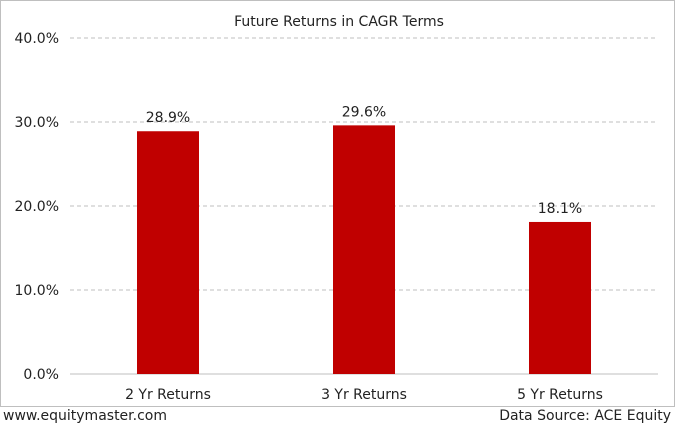  What do you see at coordinates (560, 395) in the screenshot?
I see `x-tick-label: 5 Yr Returns` at bounding box center [560, 395].